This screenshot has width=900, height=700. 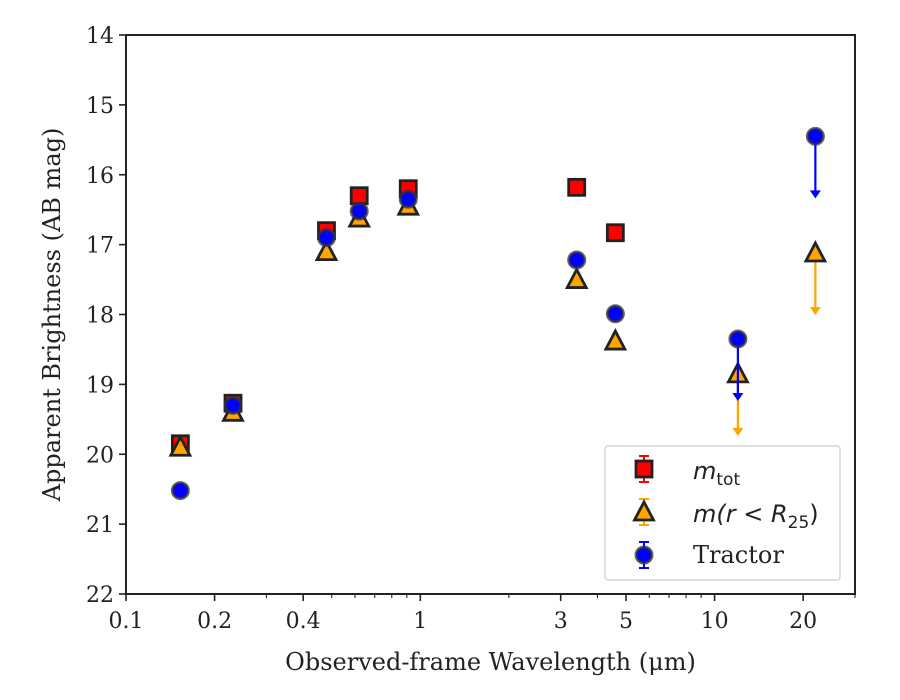 I want to click on legend-label-tractor: Tractor, so click(x=738, y=555).